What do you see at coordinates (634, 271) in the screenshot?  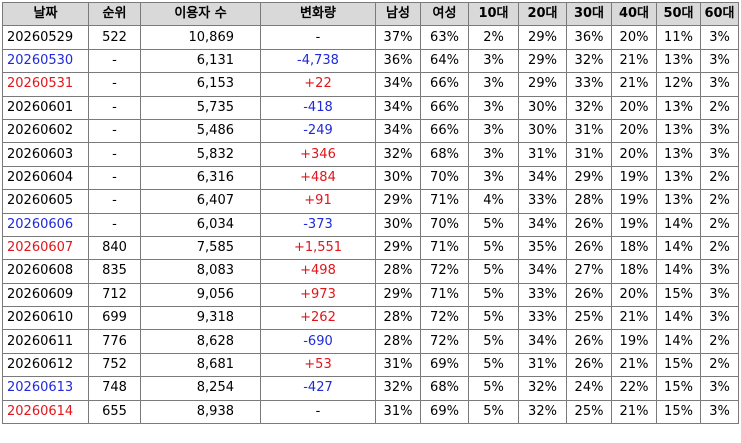 I see `cell-age-40s: 18%` at bounding box center [634, 271].